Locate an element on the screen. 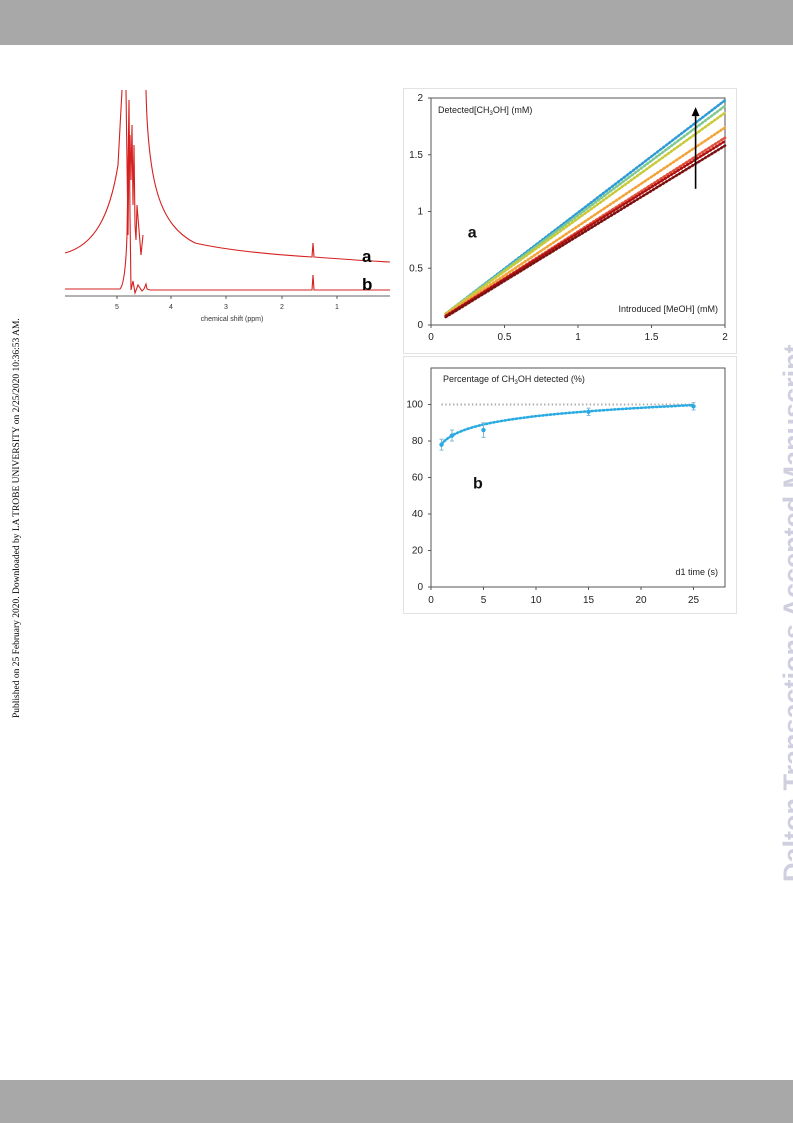 The height and width of the screenshot is (1123, 793). nmr-x-axis-label: chemical shift (ppm) is located at coordinates (232, 319).